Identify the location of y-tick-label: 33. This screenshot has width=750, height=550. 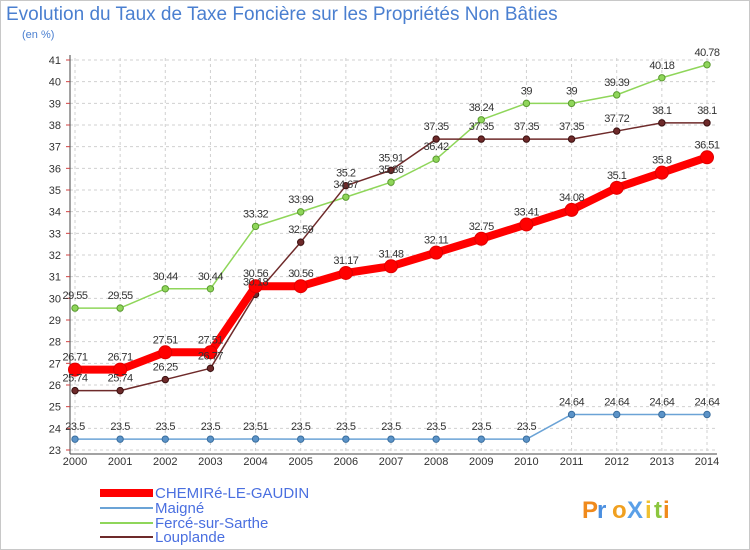
(55, 234).